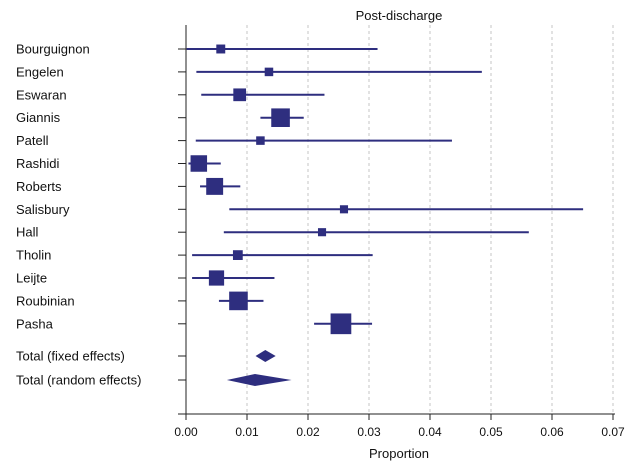  What do you see at coordinates (53, 49) in the screenshot?
I see `study-label: Bourguignon` at bounding box center [53, 49].